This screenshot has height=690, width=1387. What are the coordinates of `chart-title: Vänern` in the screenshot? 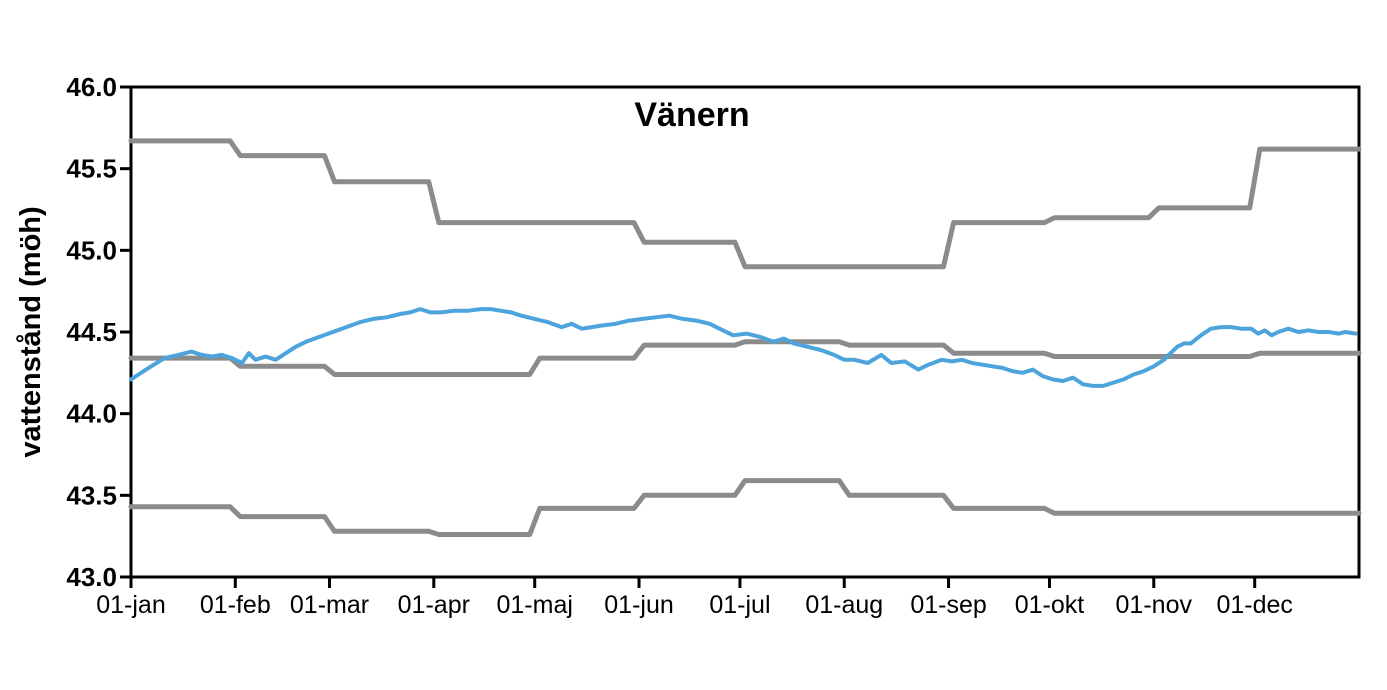 It's located at (691, 115).